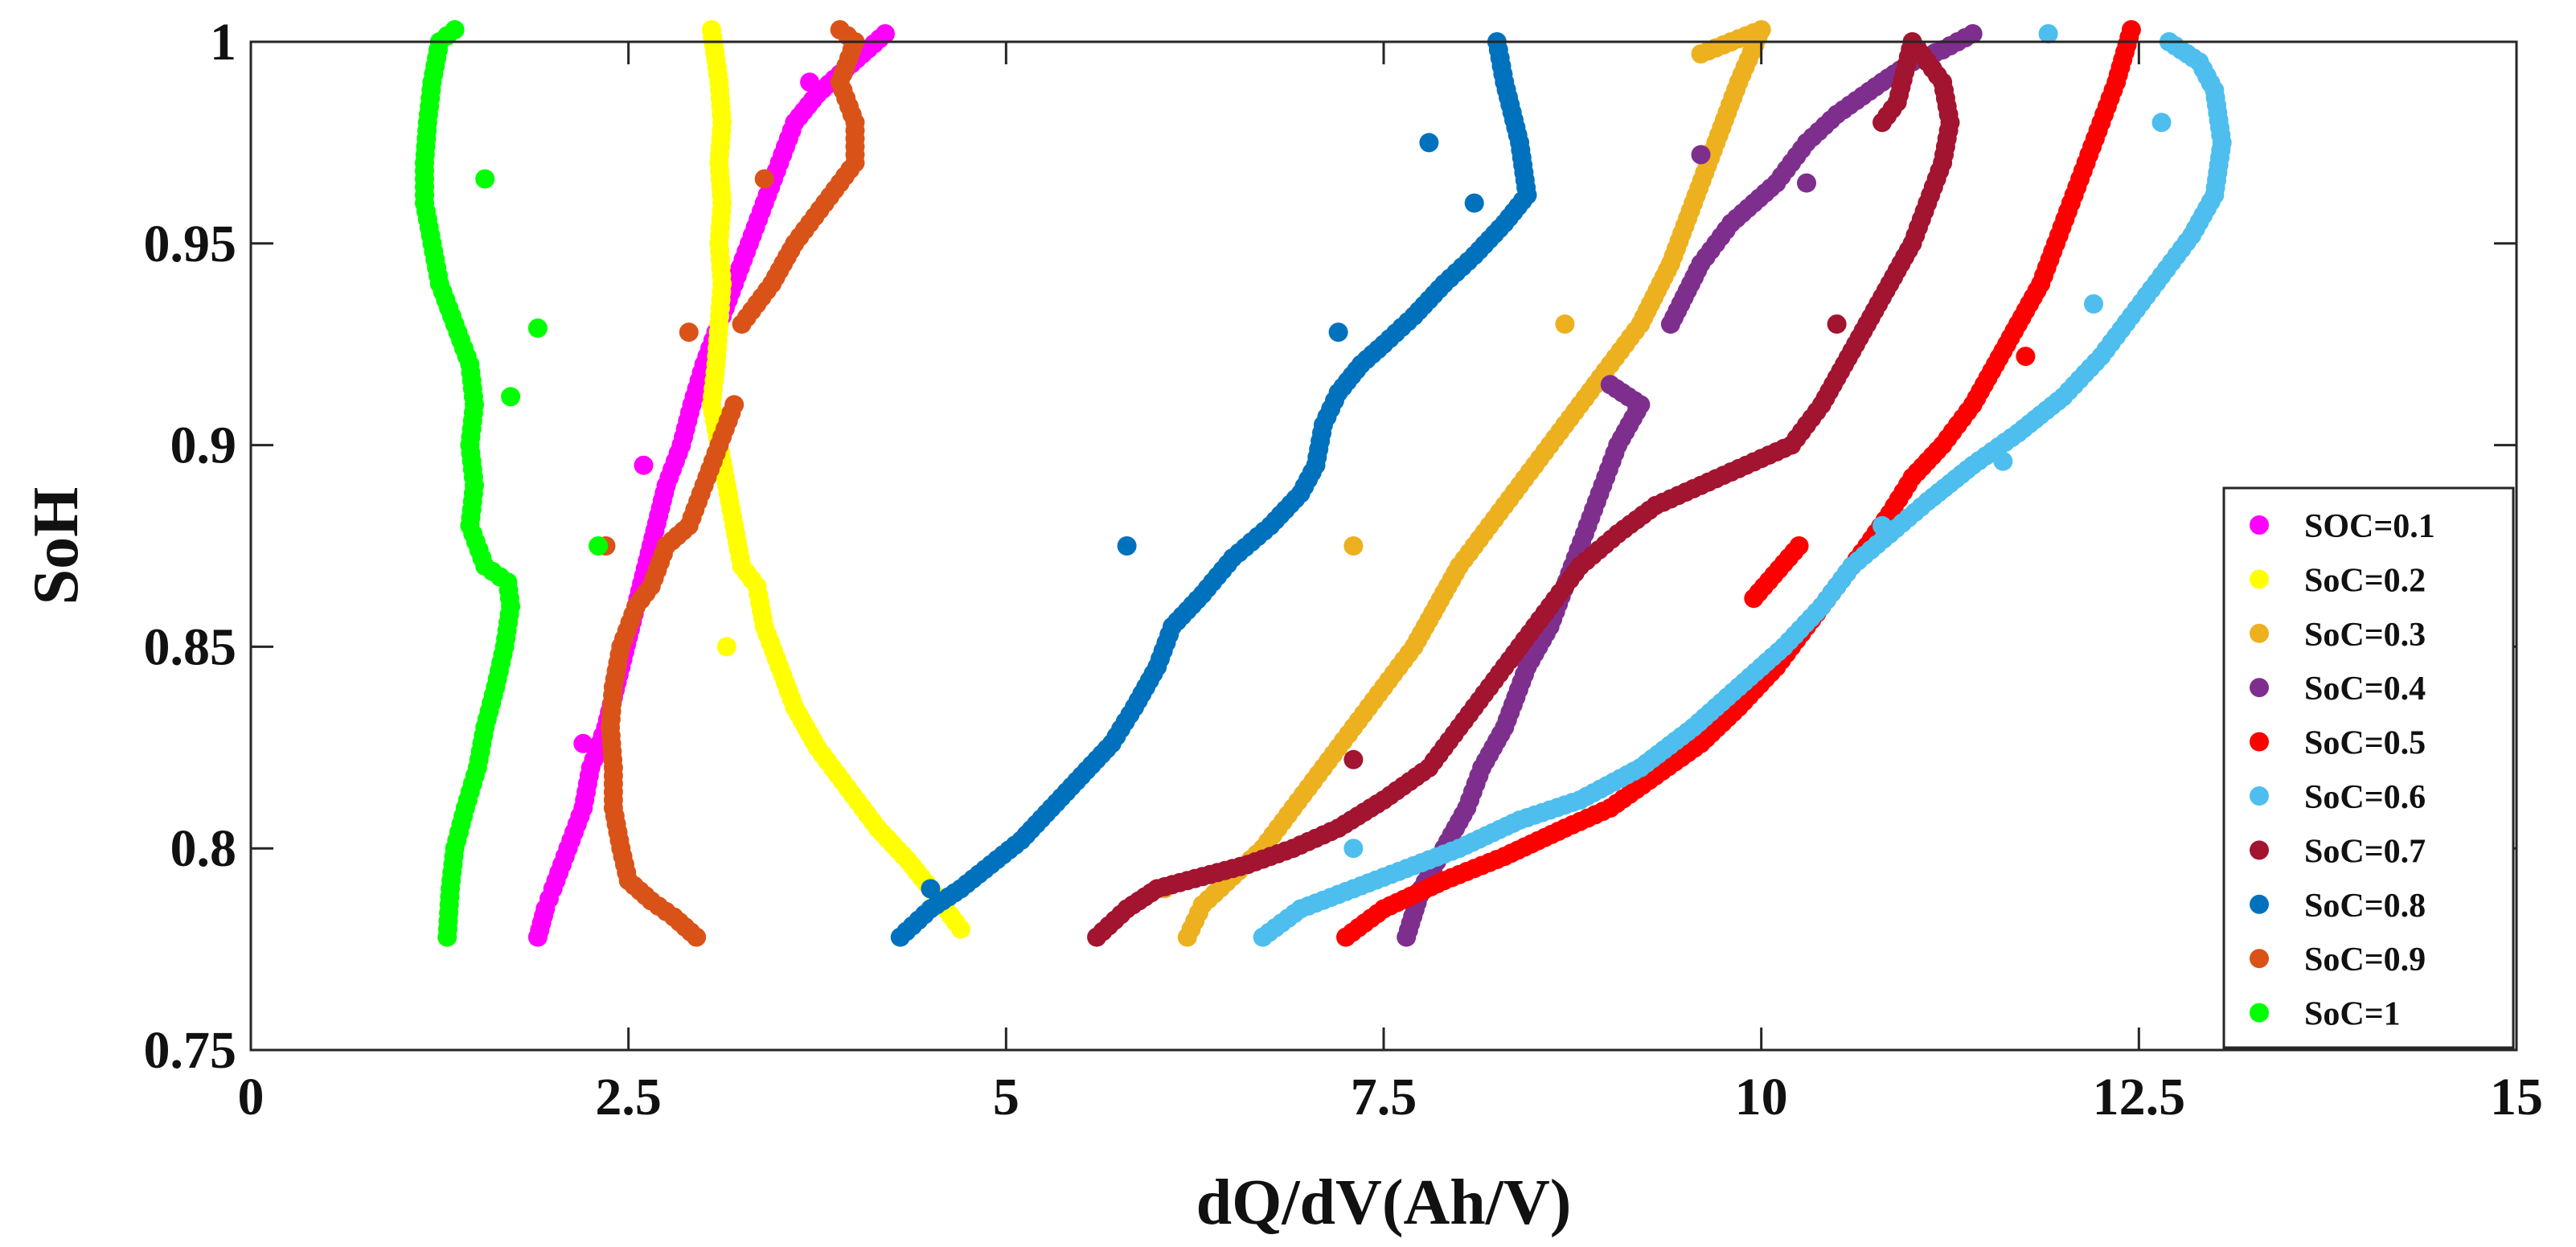 Image resolution: width=2576 pixels, height=1247 pixels. Describe the element at coordinates (2365, 852) in the screenshot. I see `legend-label: SoC=0.7` at that location.